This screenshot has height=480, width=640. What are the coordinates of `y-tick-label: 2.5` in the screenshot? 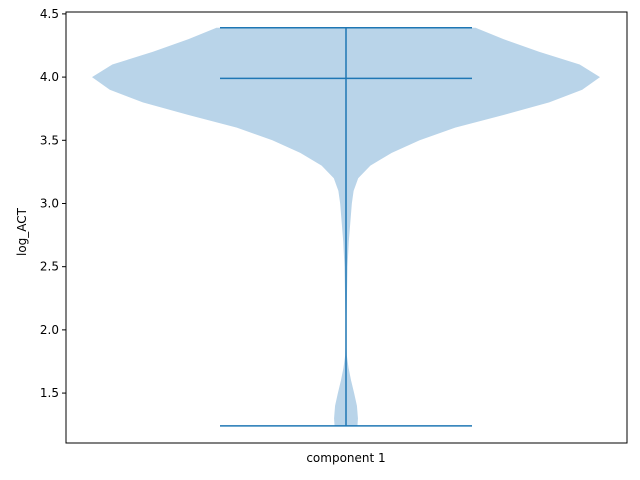 It's located at (49, 267).